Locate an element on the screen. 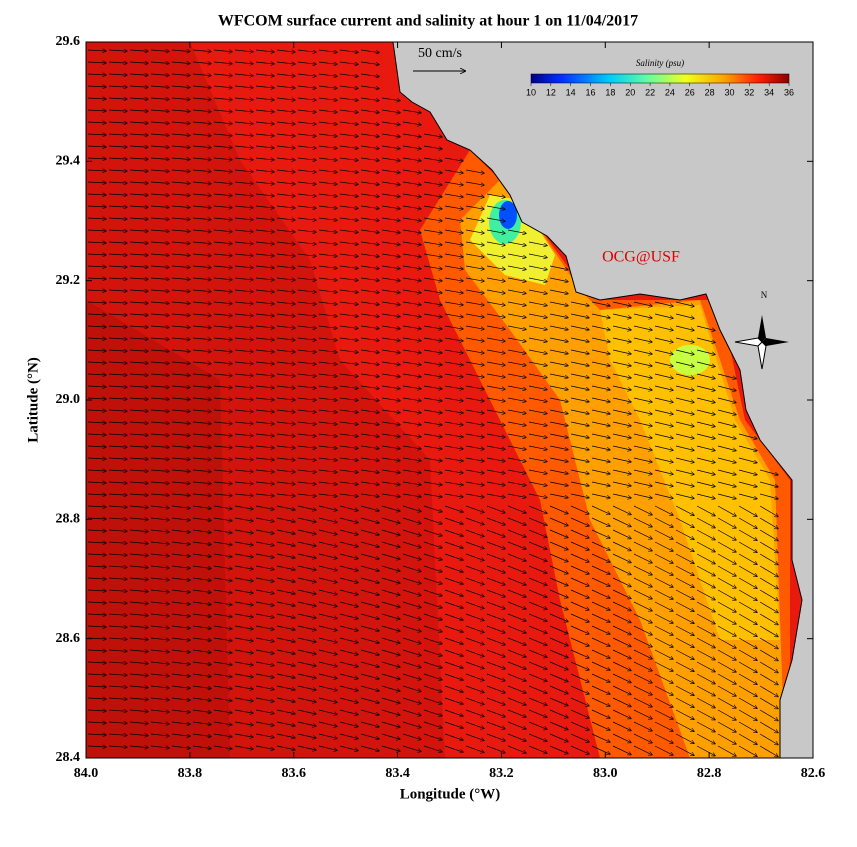 The image size is (857, 847). x-tick-label: 83.6 is located at coordinates (293, 773).